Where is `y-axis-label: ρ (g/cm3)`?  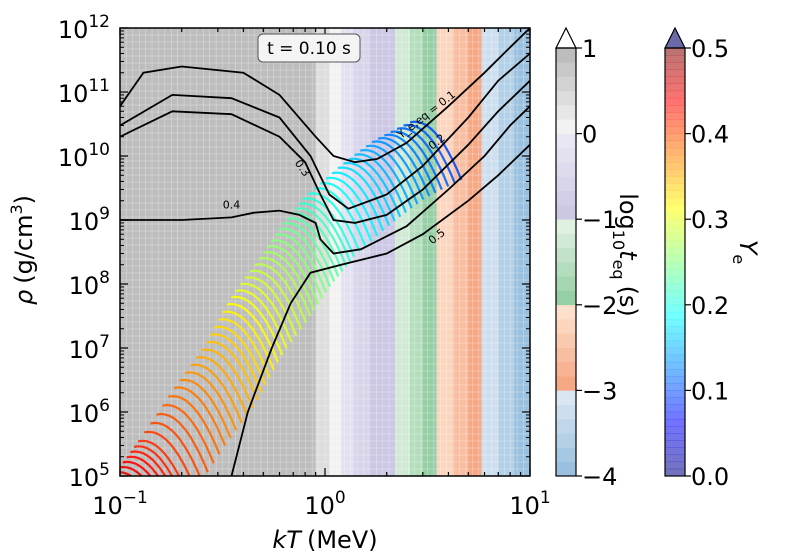 y-axis-label: ρ (g/cm3) is located at coordinates (22, 250).